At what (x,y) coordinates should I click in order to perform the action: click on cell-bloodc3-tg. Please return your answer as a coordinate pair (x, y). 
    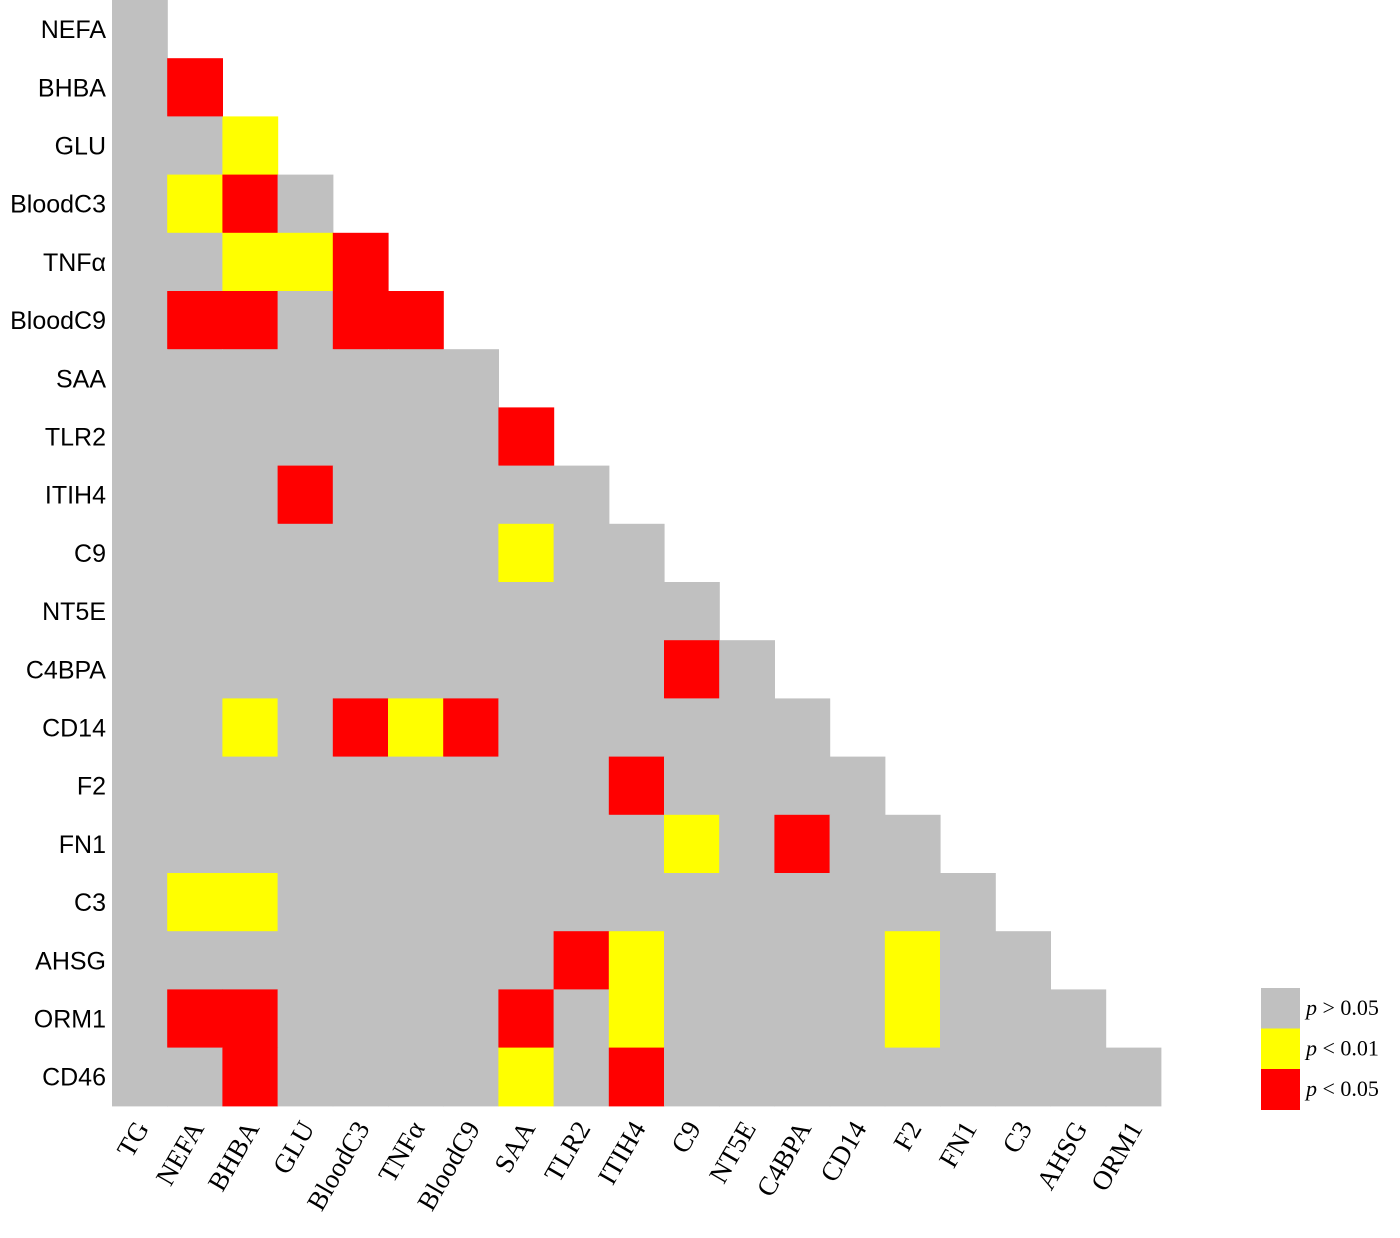
    Looking at the image, I should click on (140, 204).